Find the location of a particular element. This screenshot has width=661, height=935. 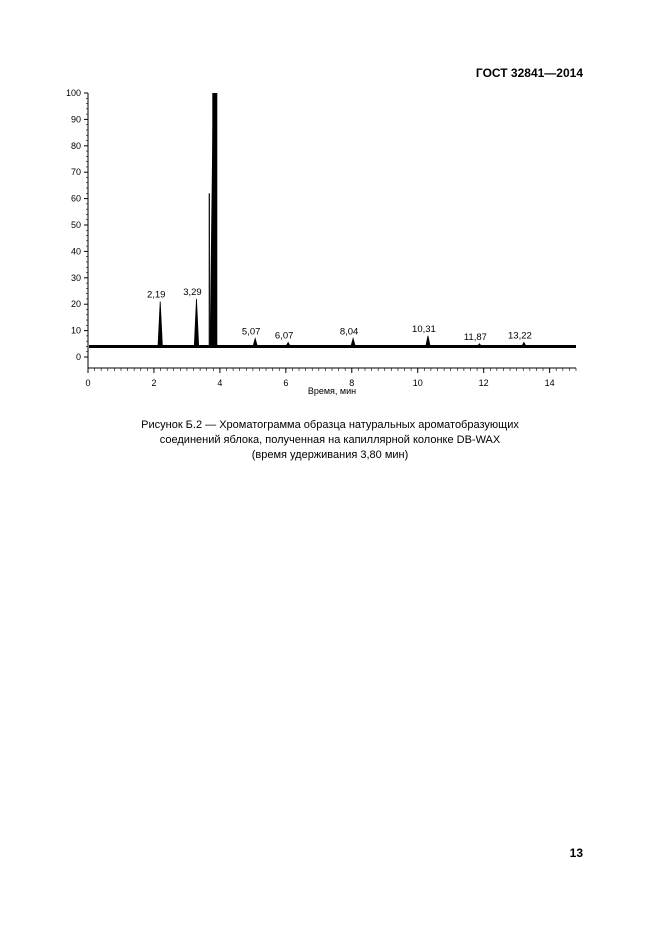

peak-label: 2,19 is located at coordinates (156, 295).